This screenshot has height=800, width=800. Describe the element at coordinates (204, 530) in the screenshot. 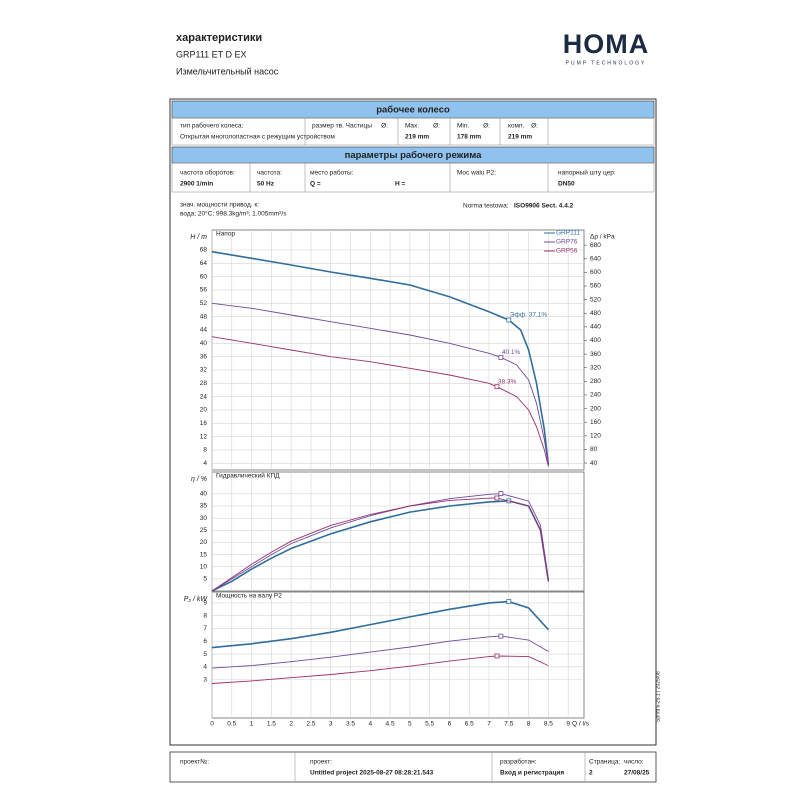

I see `y-tick-label: 25` at that location.